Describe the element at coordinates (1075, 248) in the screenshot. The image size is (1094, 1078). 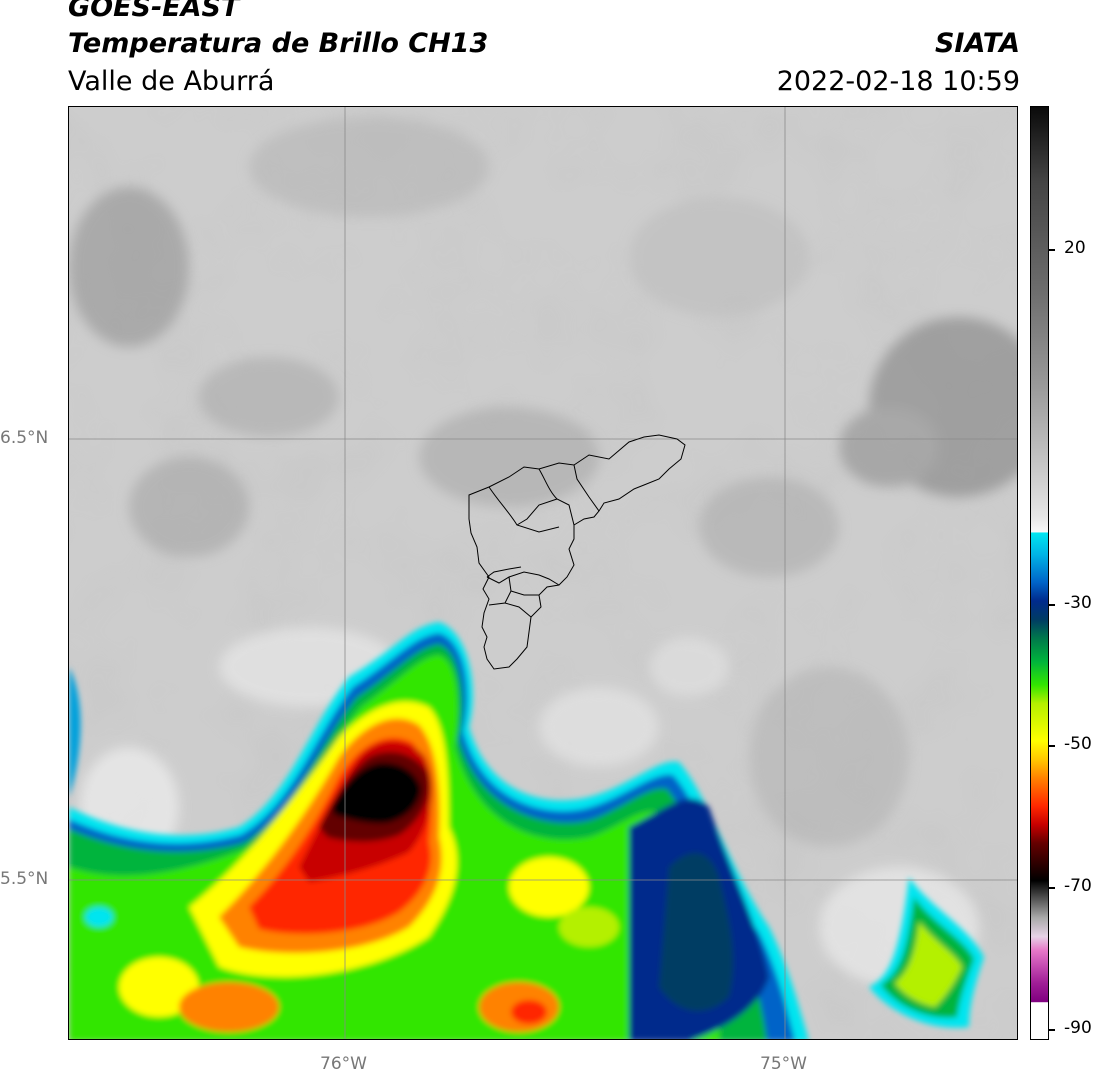
I see `colorbar-label-20: 20` at that location.